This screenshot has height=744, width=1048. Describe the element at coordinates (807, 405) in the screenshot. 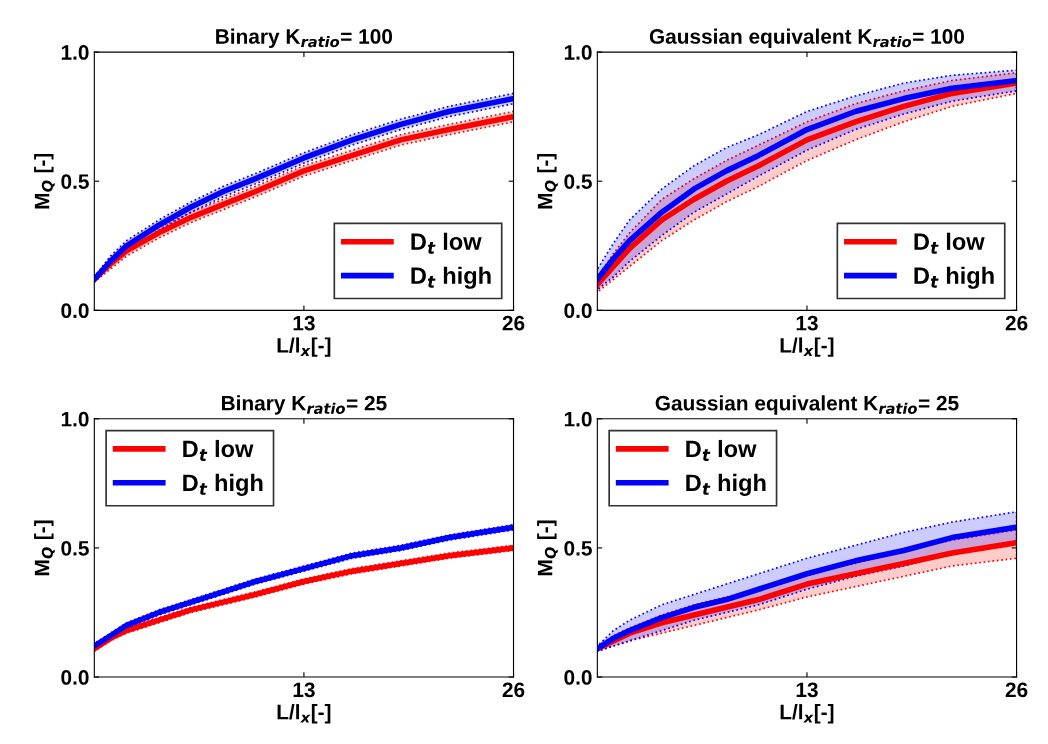

I see `chart-title: Gaussian equivalent K$_{ratio}$= 25` at that location.